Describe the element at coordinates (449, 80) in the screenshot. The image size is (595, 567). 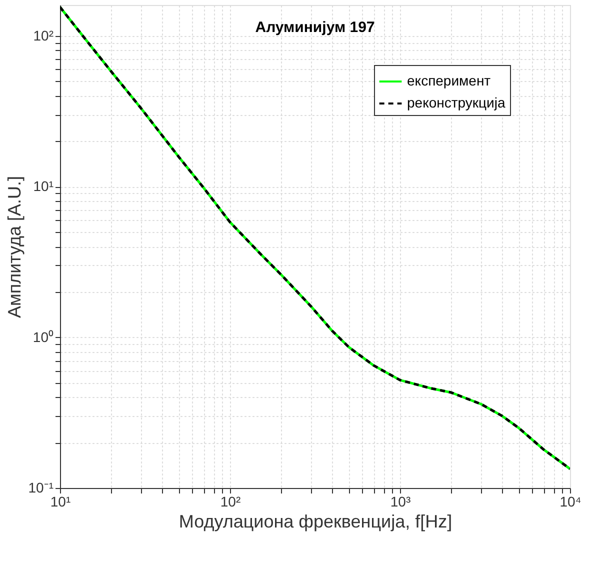
I see `legend-label: експеримент` at that location.